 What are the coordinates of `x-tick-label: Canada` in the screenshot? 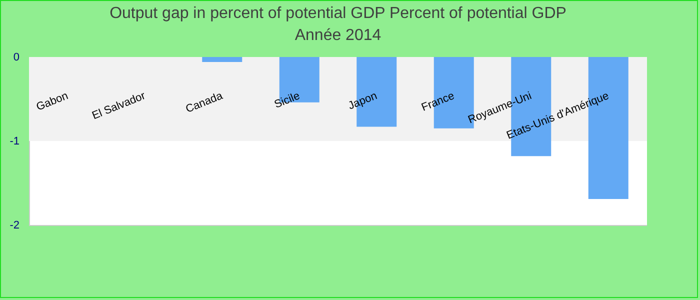 It's located at (205, 103).